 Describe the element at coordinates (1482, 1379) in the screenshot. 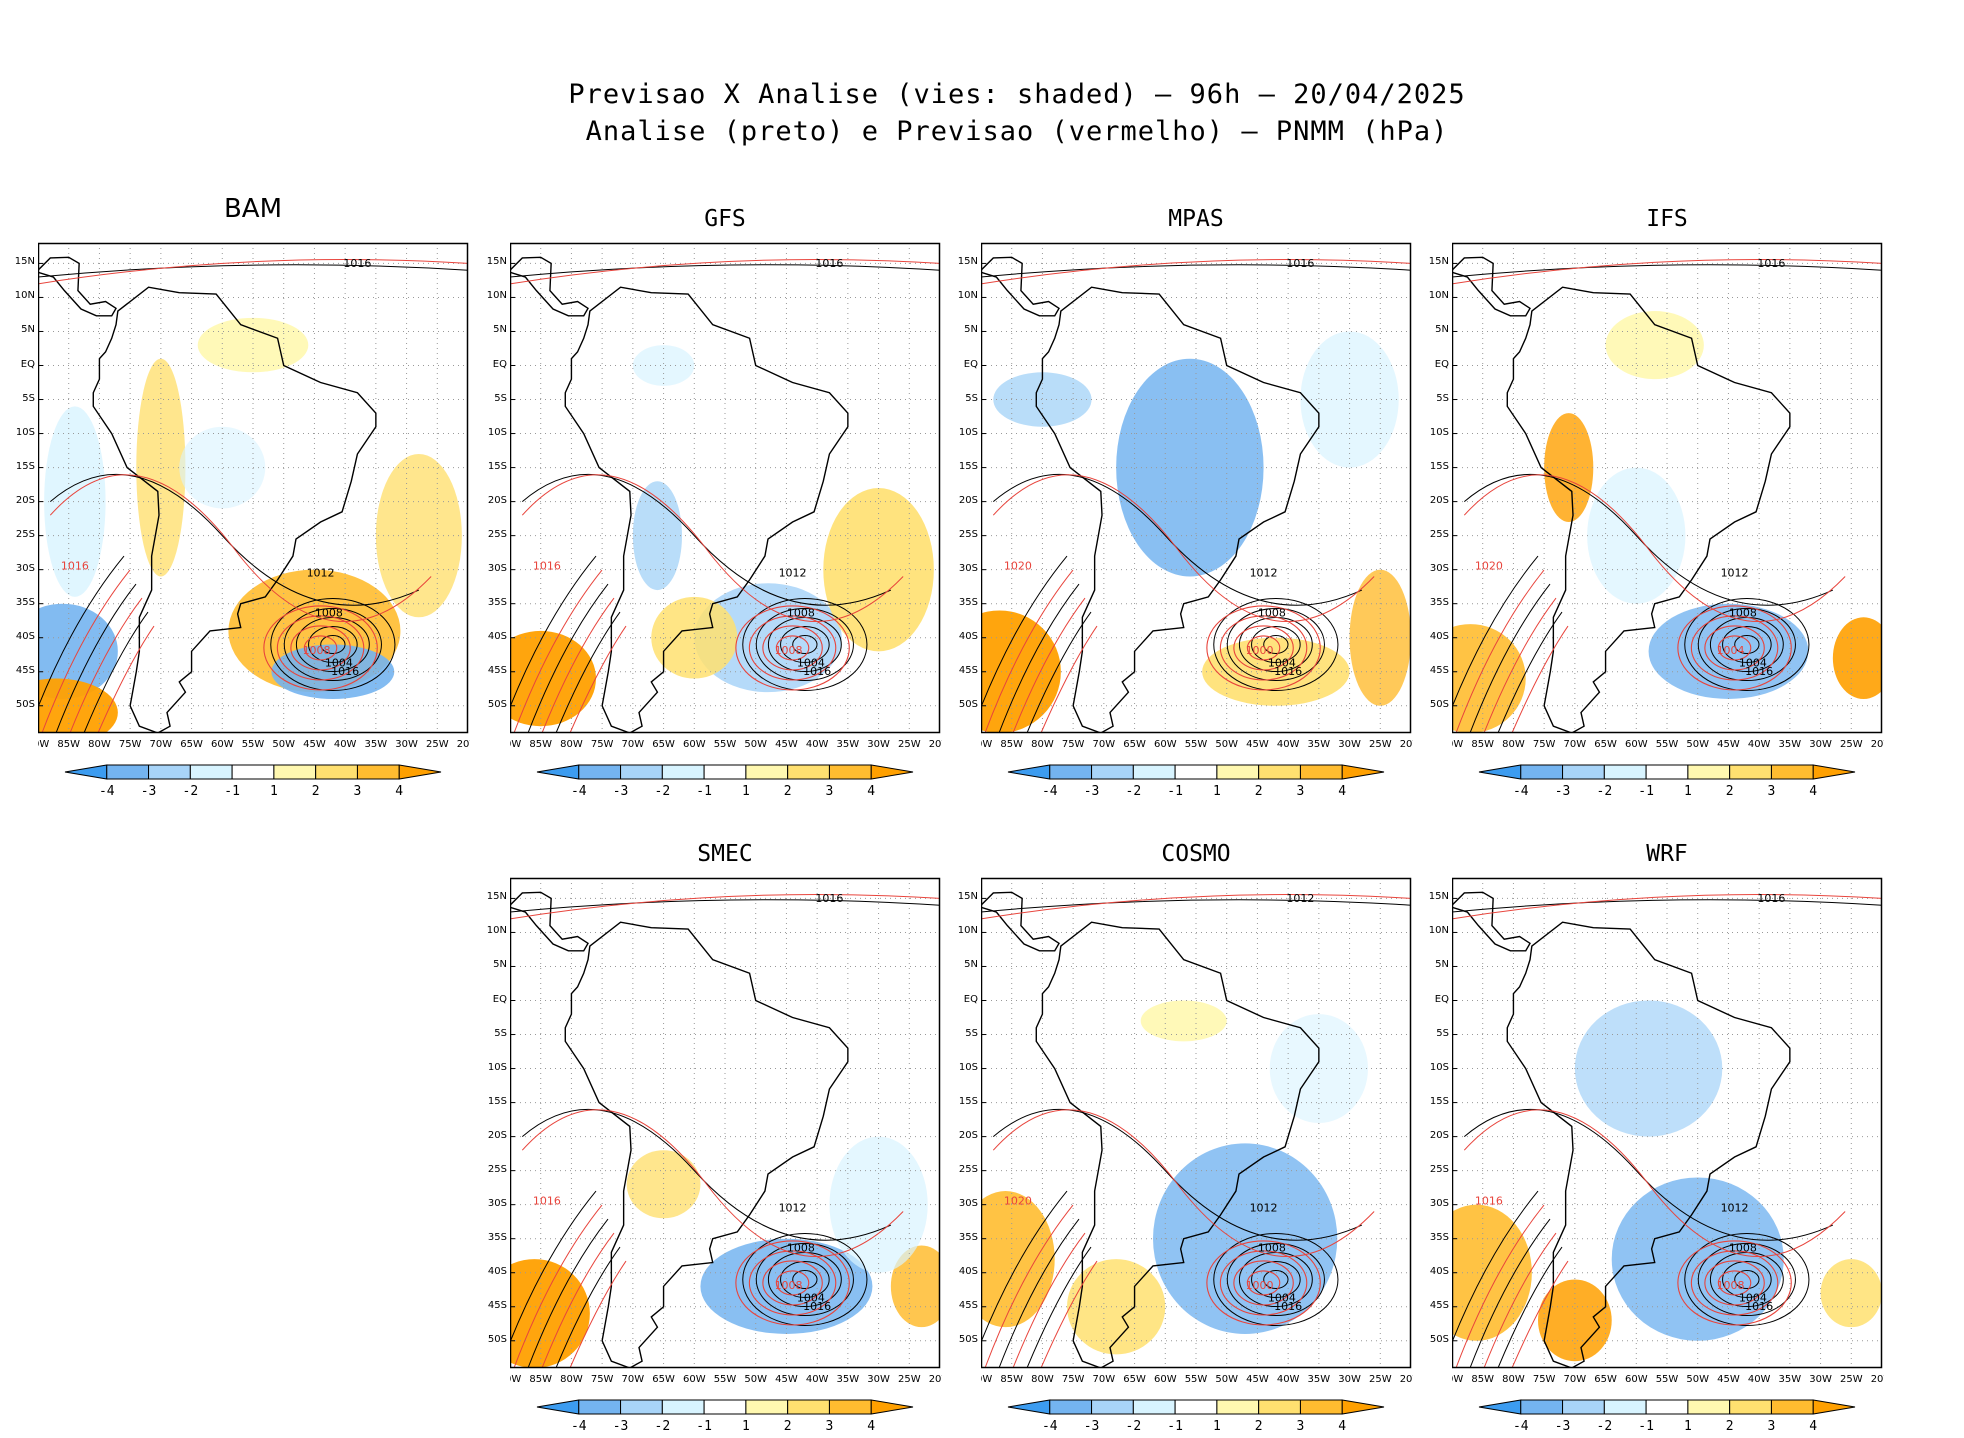

I see `lon-tick-label: 85W` at that location.